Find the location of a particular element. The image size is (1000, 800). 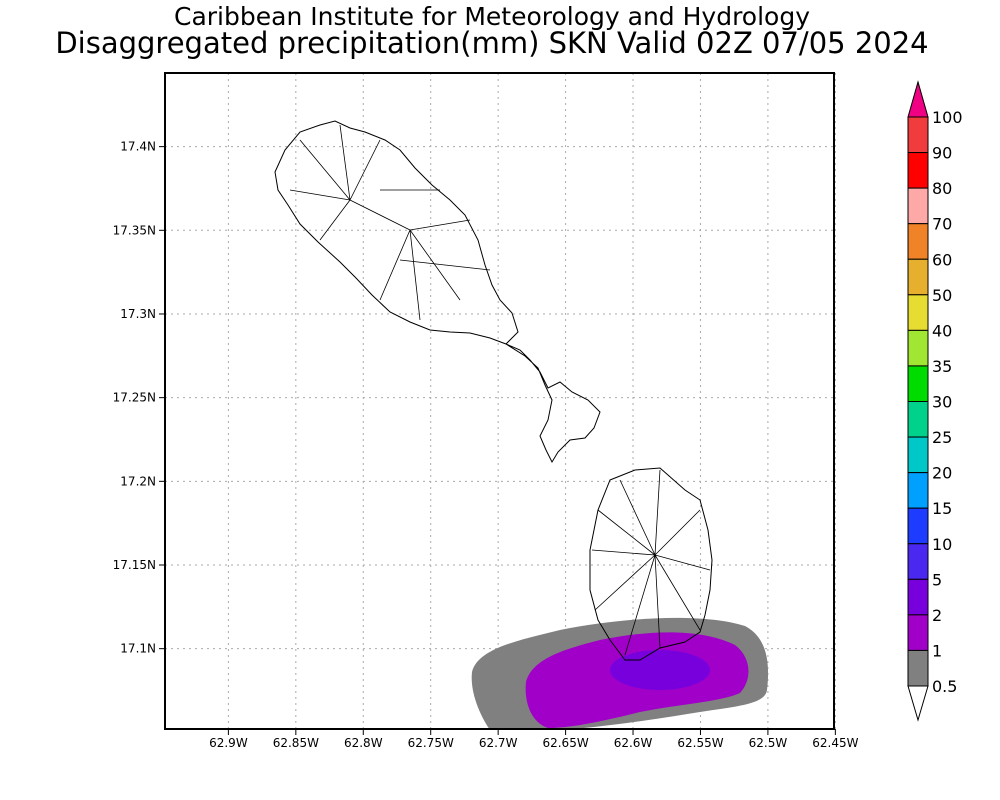

x-tick-label: 62.7W is located at coordinates (498, 743).